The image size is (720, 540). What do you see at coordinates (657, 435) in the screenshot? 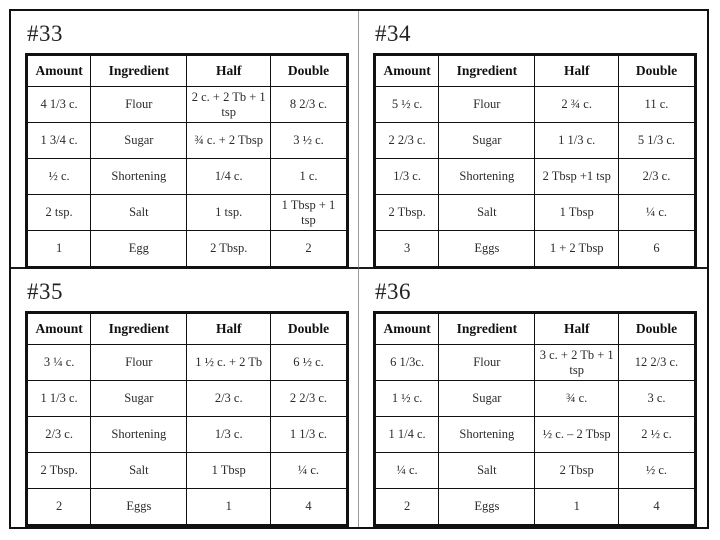
I see `double-cell: 2 ½ c.` at bounding box center [657, 435].